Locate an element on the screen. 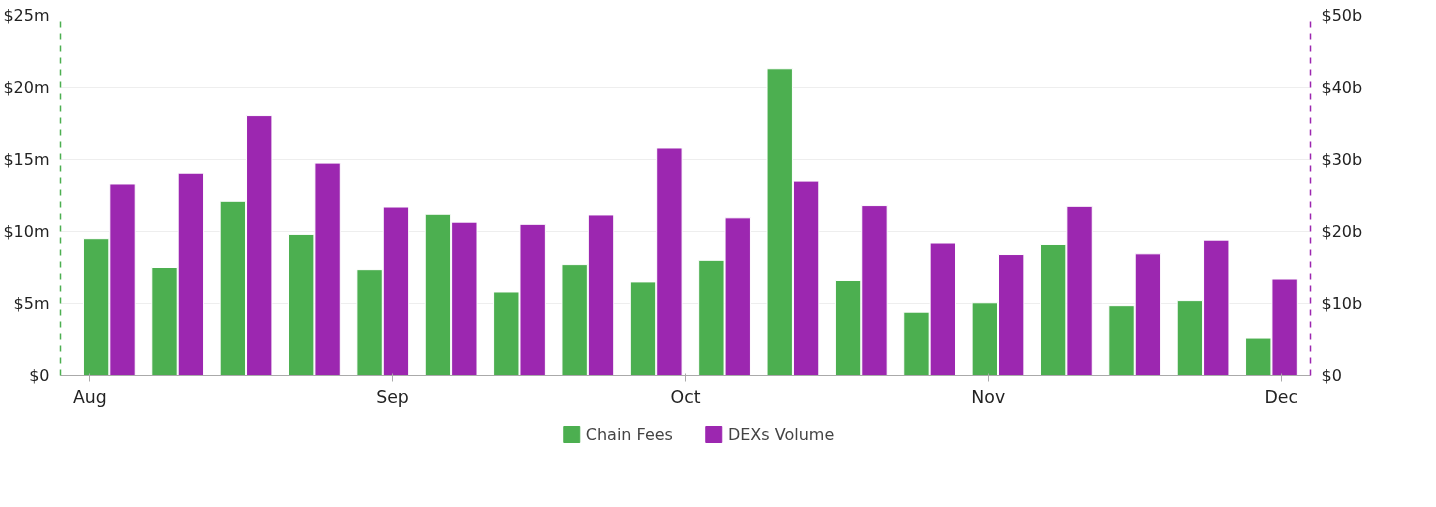 Image resolution: width=1436 pixels, height=507 pixels. y-tick-label: $25m is located at coordinates (26, 15).